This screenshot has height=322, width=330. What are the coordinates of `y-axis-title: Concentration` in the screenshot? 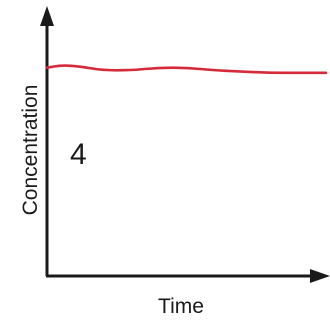 It's located at (30, 150).